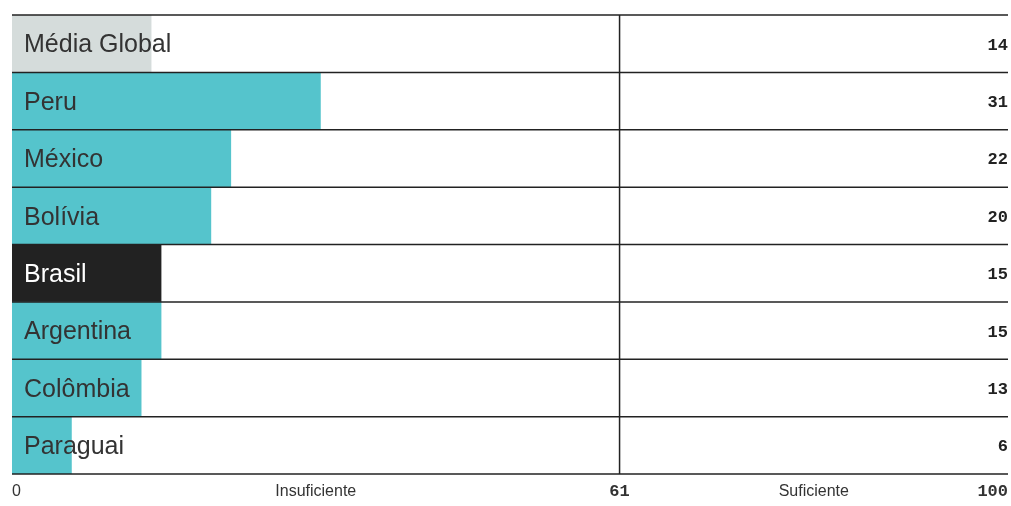  Describe the element at coordinates (64, 158) in the screenshot. I see `y-tick-label: México` at that location.